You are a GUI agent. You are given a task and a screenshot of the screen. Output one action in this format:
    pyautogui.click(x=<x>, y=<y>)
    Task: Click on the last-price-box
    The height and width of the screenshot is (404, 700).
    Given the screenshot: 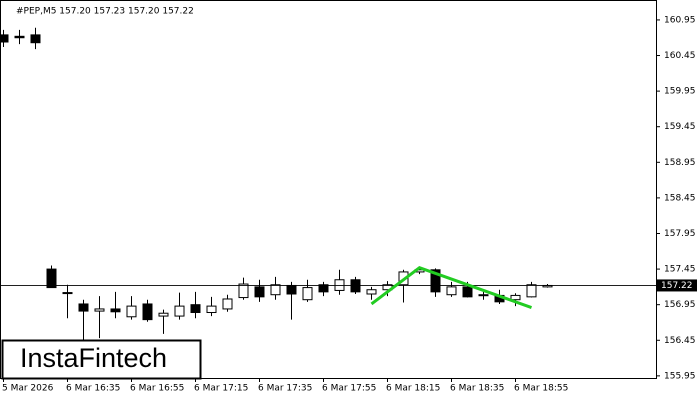 What is the action you would take?
    pyautogui.click(x=677, y=285)
    